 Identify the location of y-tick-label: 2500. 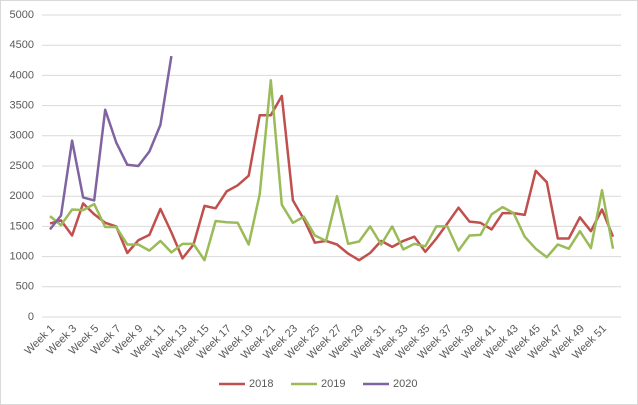
(22, 166).